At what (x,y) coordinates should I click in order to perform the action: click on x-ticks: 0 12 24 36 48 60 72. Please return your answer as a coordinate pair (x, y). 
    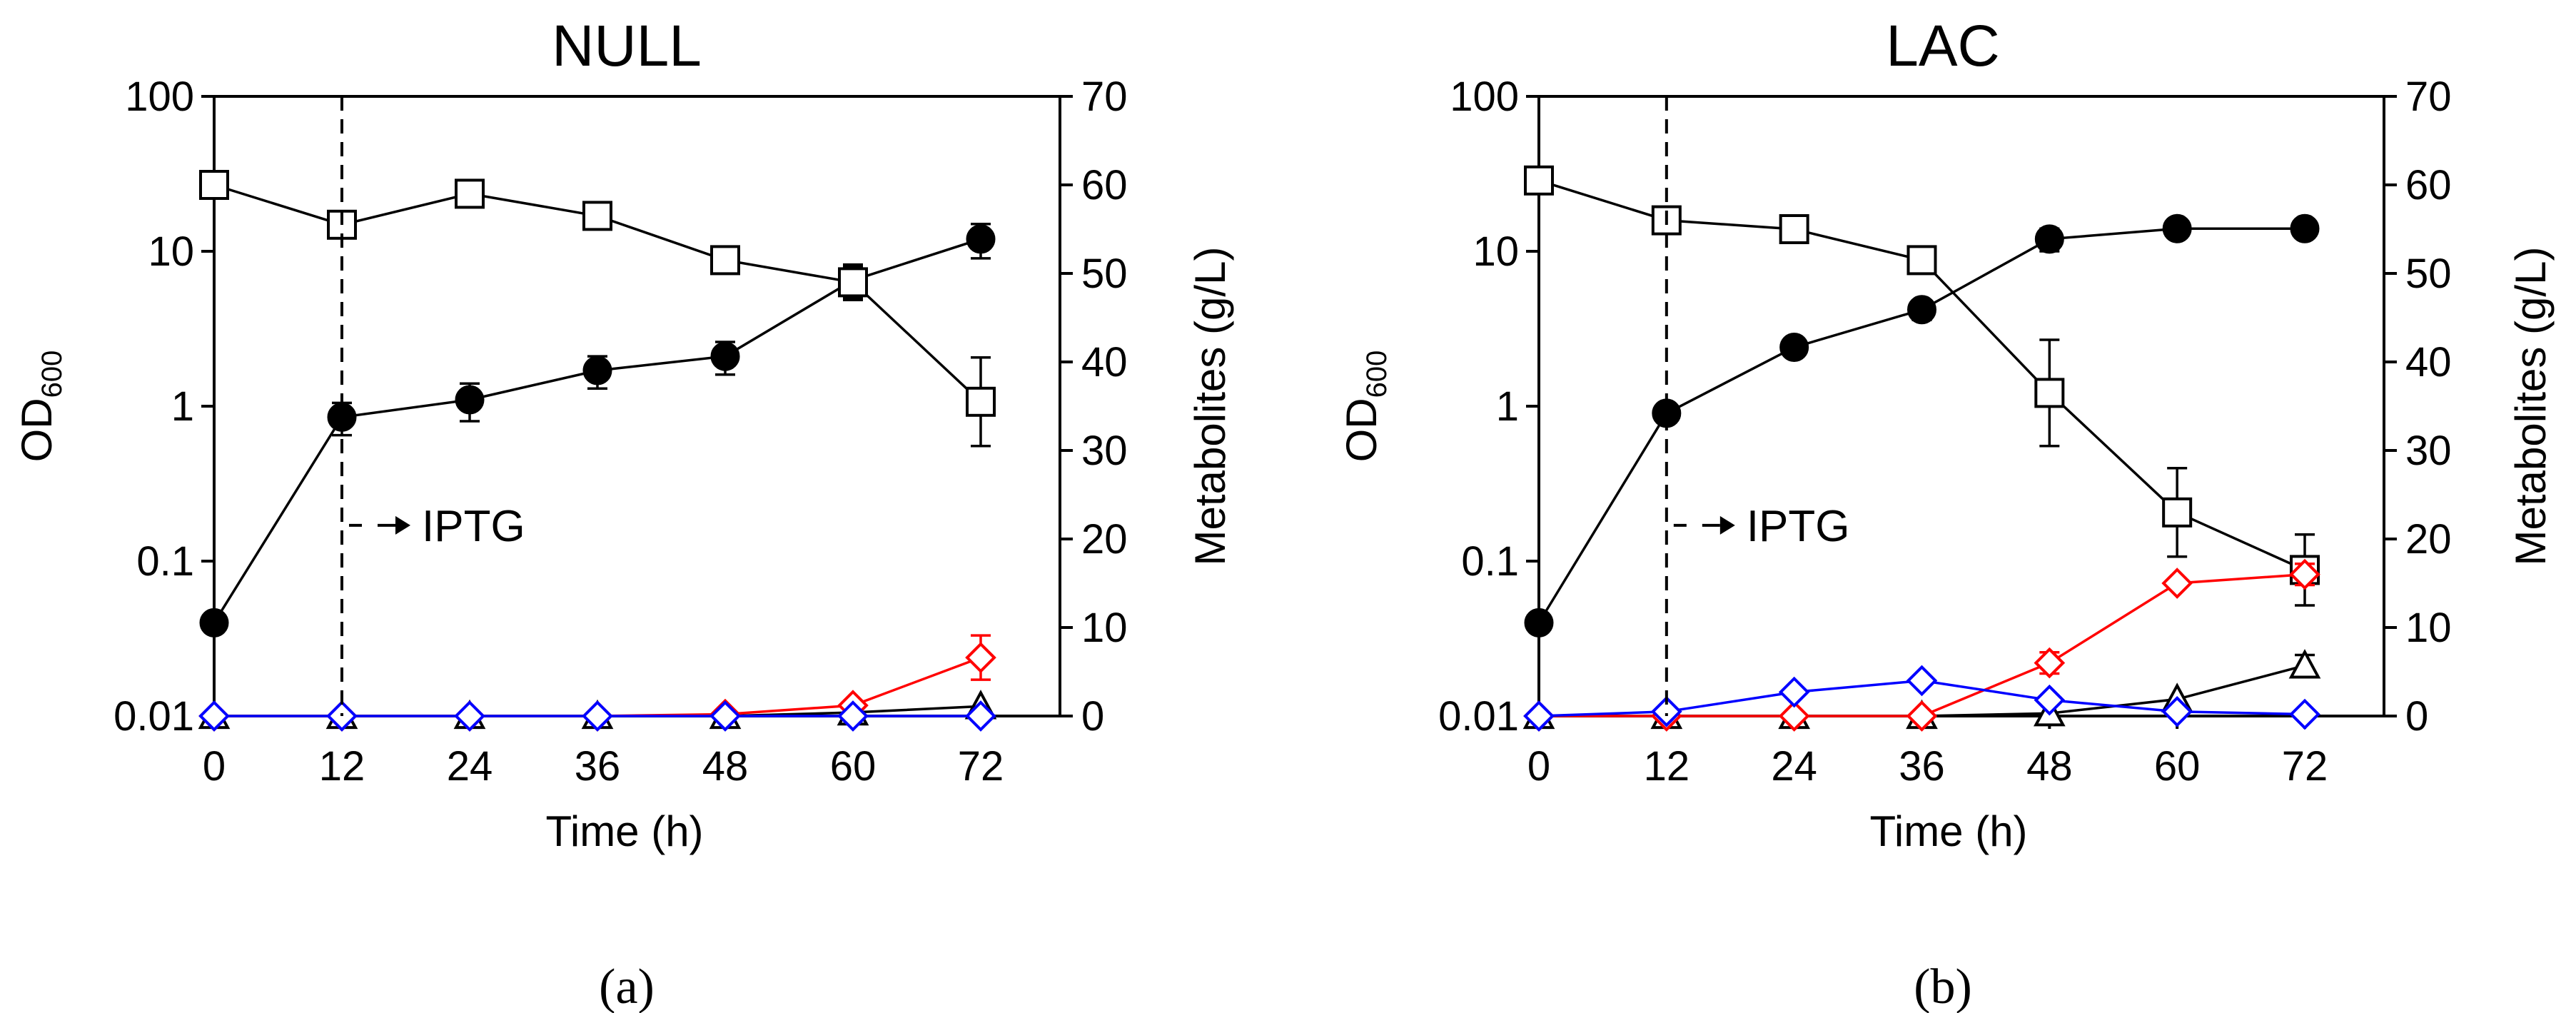
    Looking at the image, I should click on (603, 753).